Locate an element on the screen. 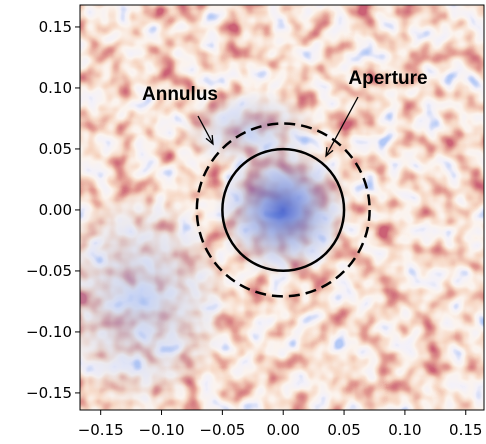  x-tick-label: 0.10 is located at coordinates (404, 430).